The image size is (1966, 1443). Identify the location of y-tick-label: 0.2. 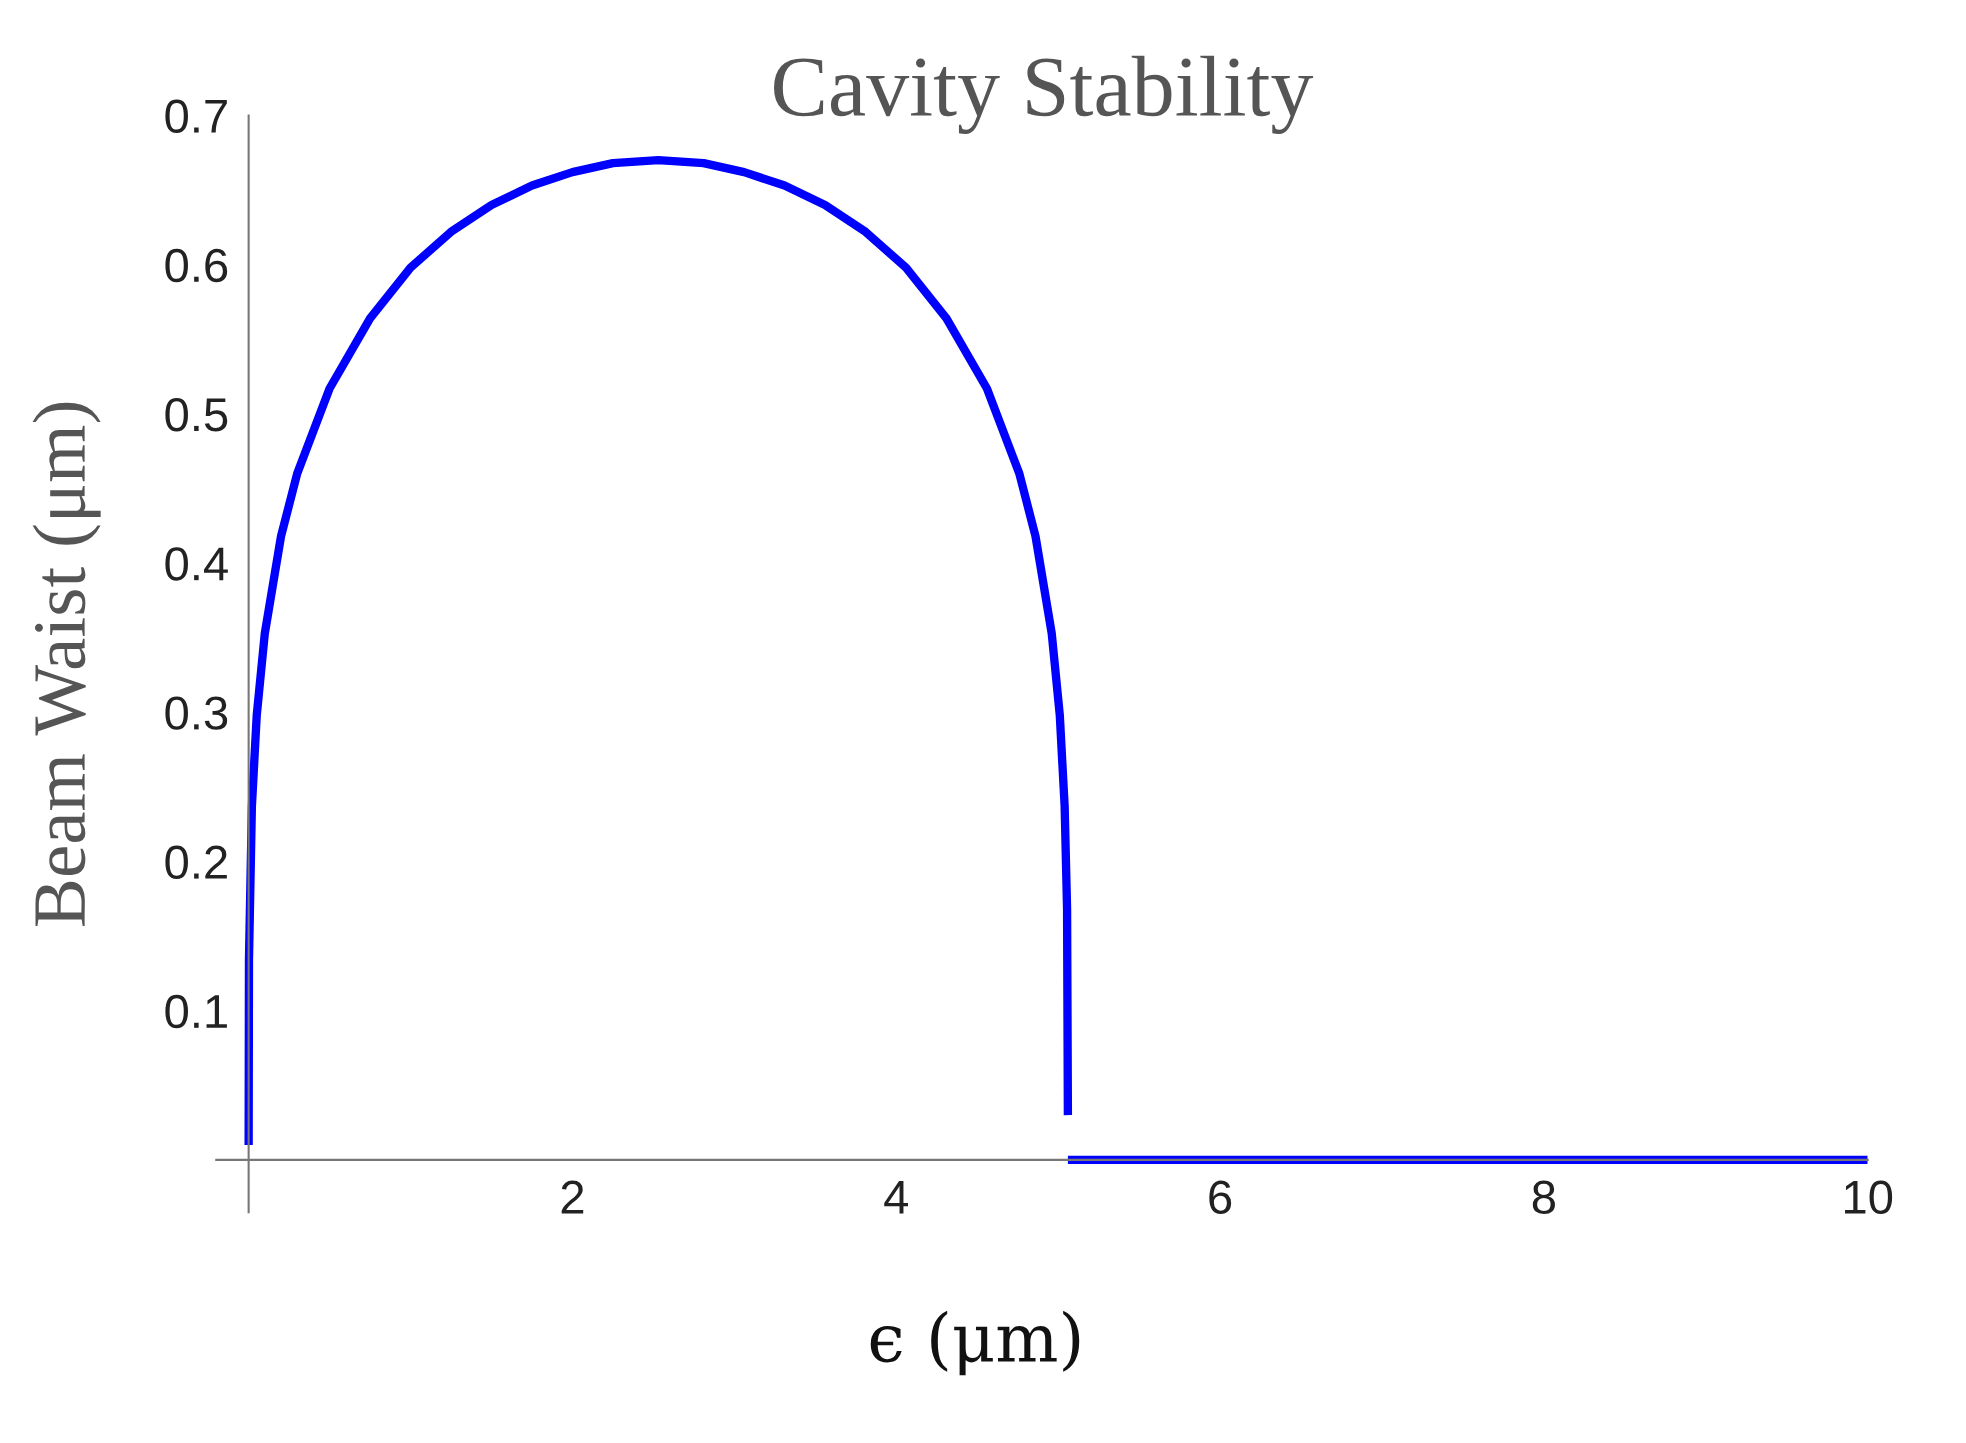
(196, 862).